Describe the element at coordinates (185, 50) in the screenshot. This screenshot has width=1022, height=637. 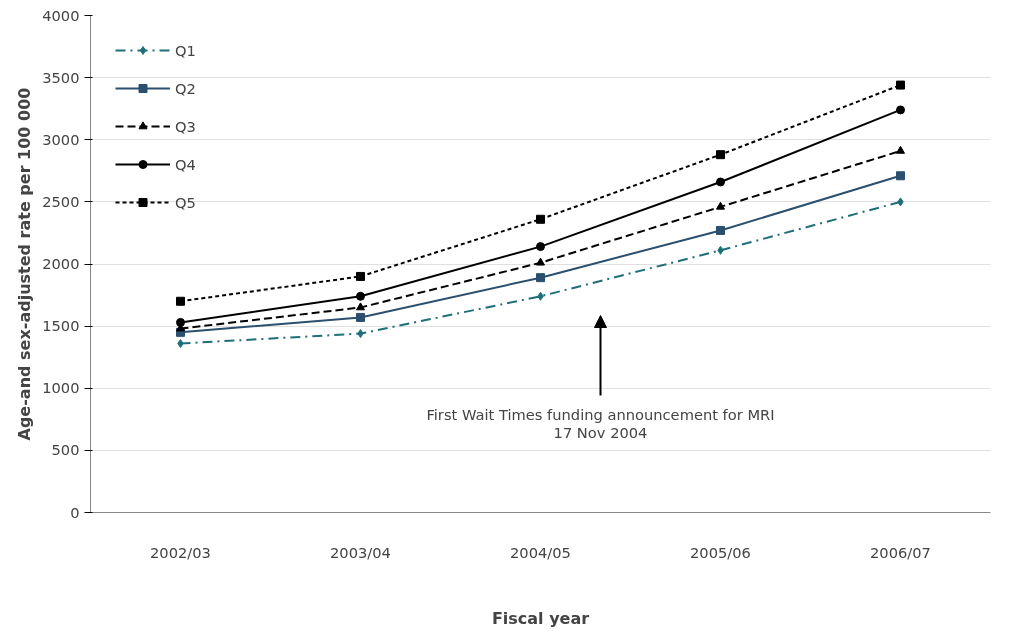
I see `legend-label: Q1` at that location.